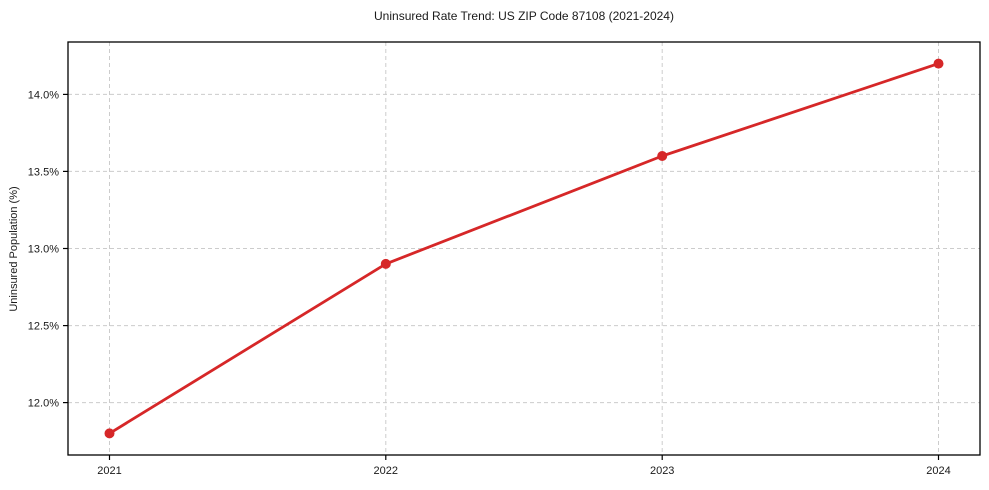 The width and height of the screenshot is (989, 490). I want to click on y-tick-label: 12.5%, so click(43, 327).